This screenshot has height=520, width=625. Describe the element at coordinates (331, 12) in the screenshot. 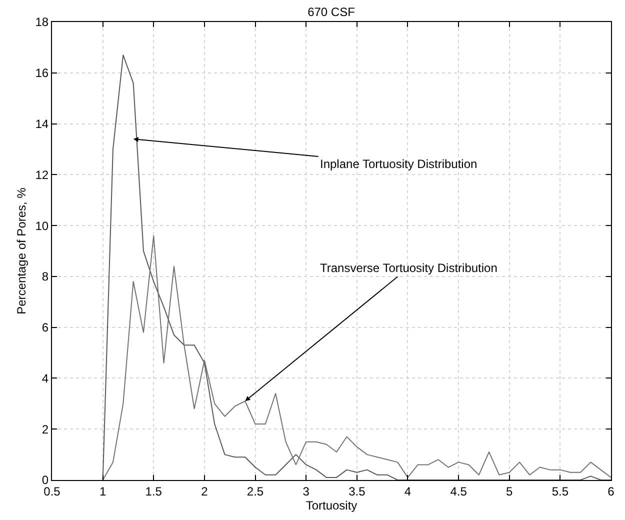

I see `chart-title: 670 CSF` at that location.